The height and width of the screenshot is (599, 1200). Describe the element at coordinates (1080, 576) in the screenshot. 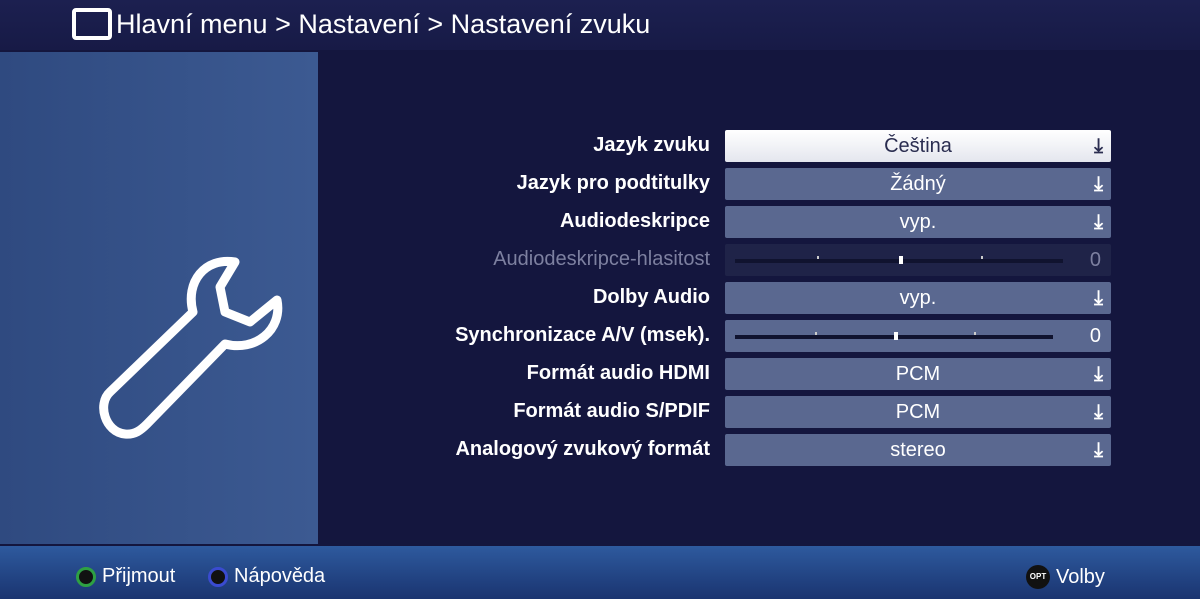

I see `options-label: Volby` at that location.